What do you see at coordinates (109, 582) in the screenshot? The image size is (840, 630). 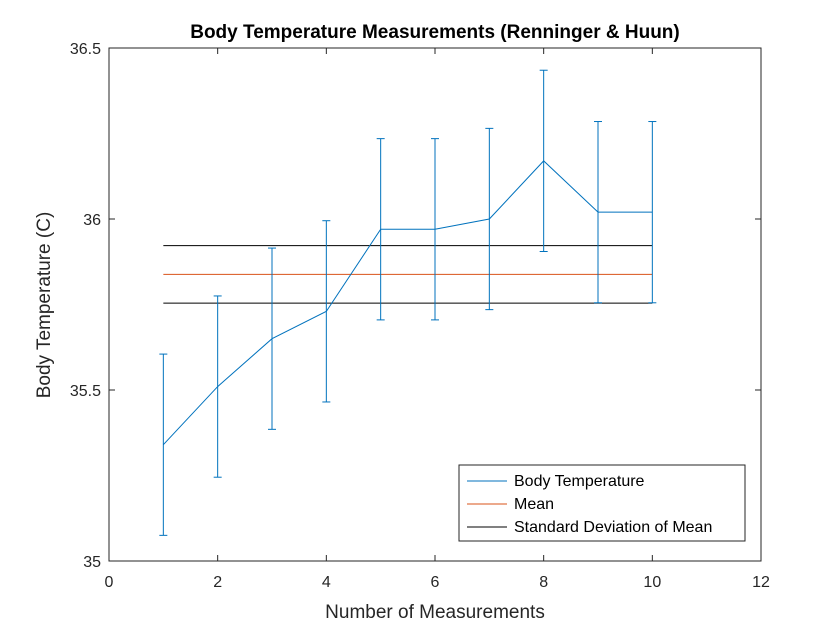 I see `x-tick-label: 0` at bounding box center [109, 582].